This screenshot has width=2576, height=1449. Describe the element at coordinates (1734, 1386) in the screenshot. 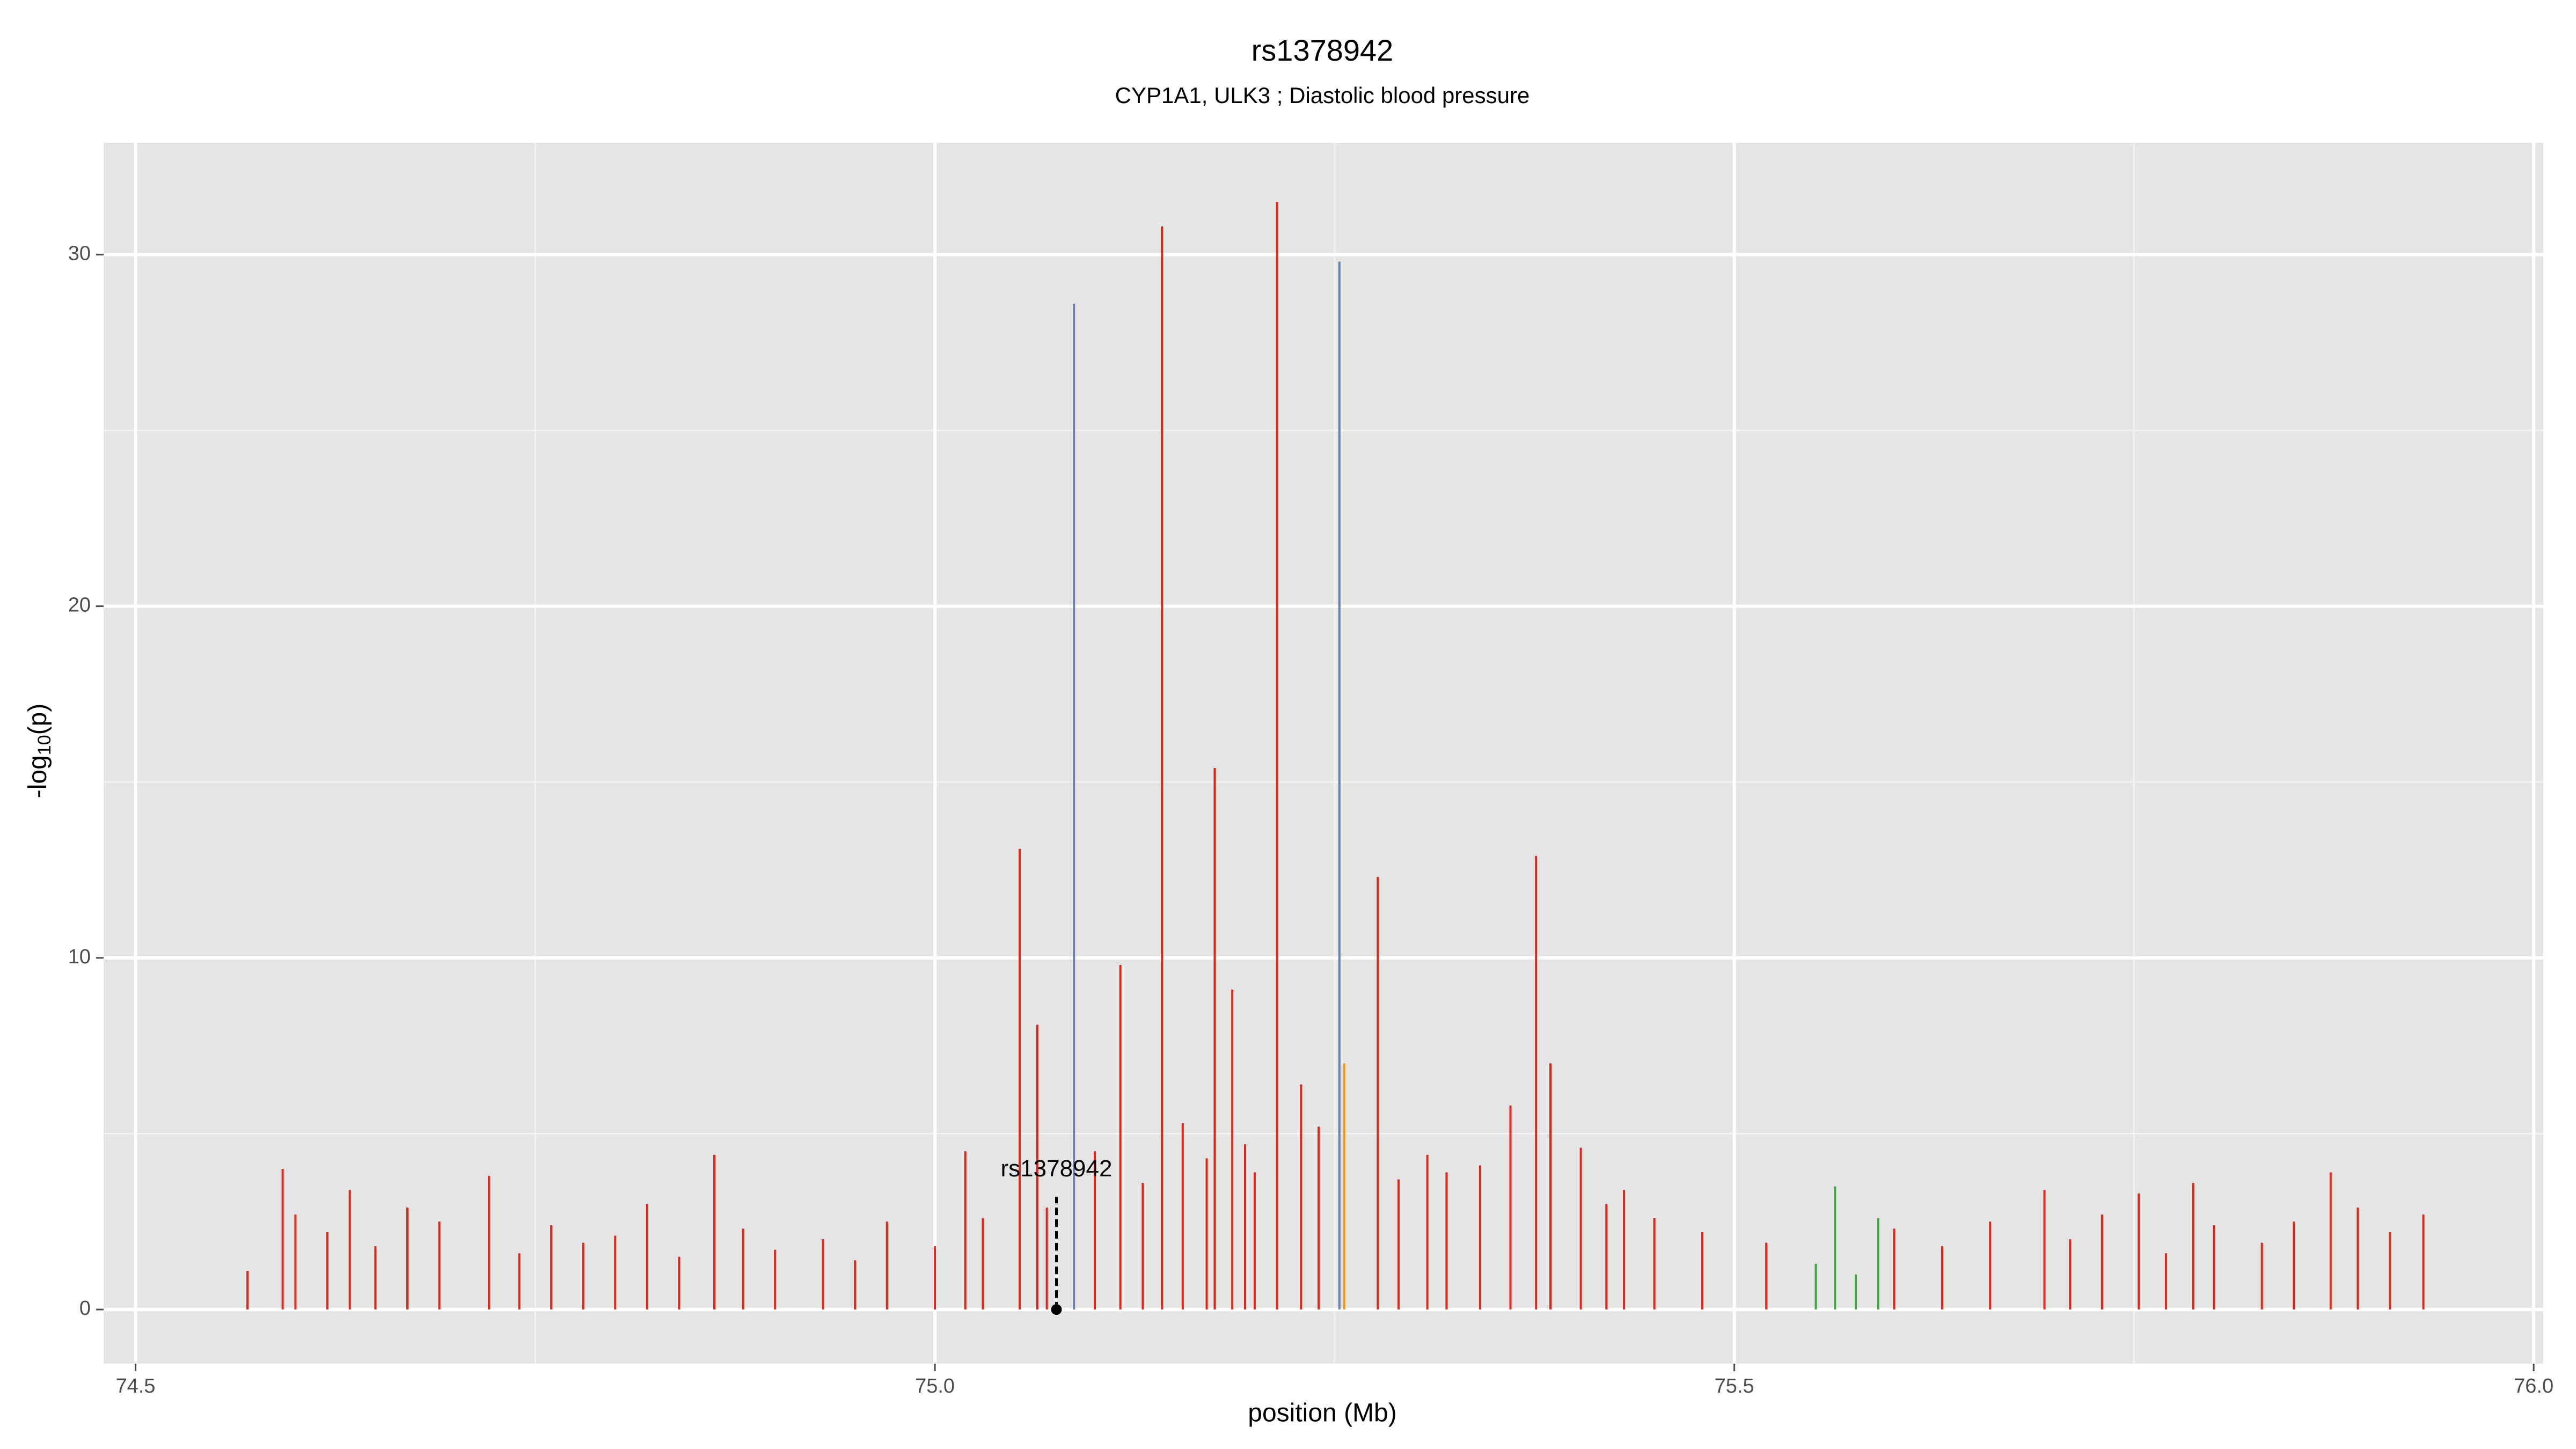

I see `x-tick-label: 75.5` at that location.